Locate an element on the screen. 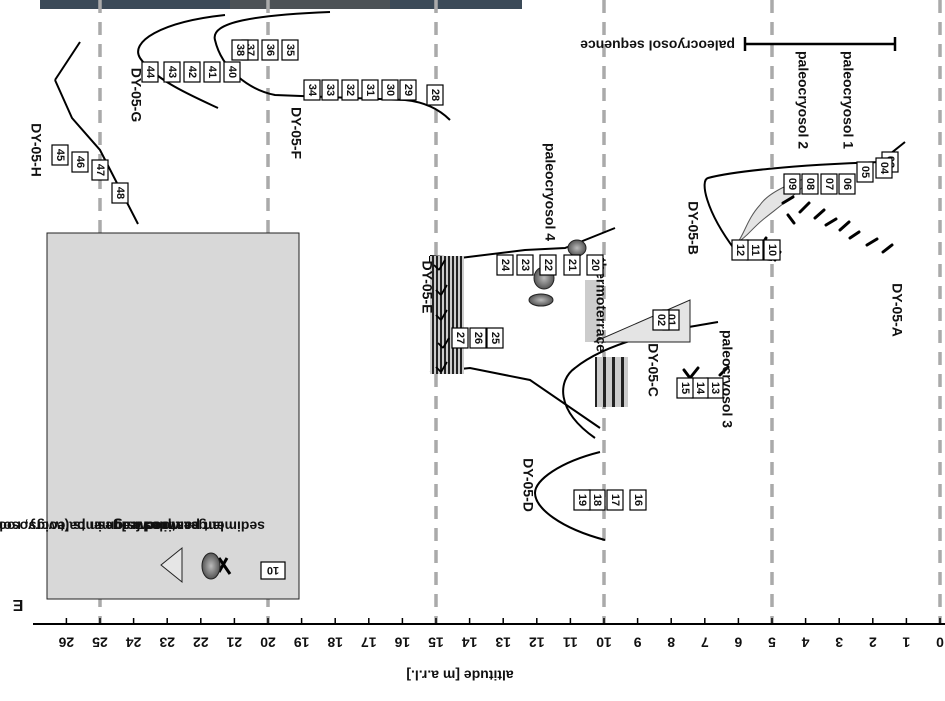  sample-box: 34 is located at coordinates (312, 90).